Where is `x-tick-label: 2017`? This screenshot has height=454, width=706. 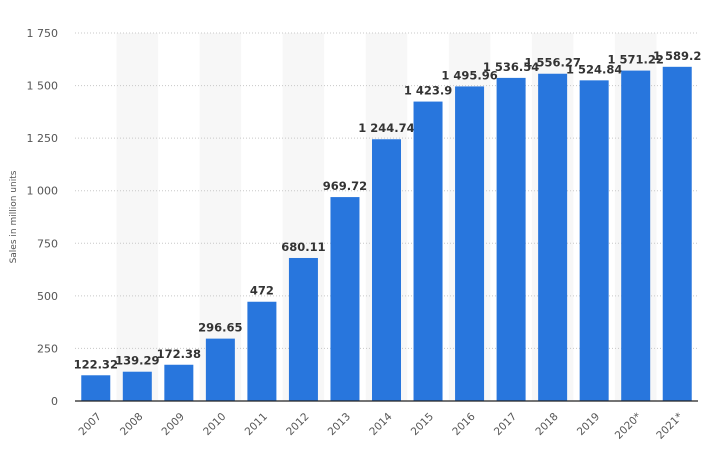
x-tick-label: 2017 is located at coordinates (505, 424).